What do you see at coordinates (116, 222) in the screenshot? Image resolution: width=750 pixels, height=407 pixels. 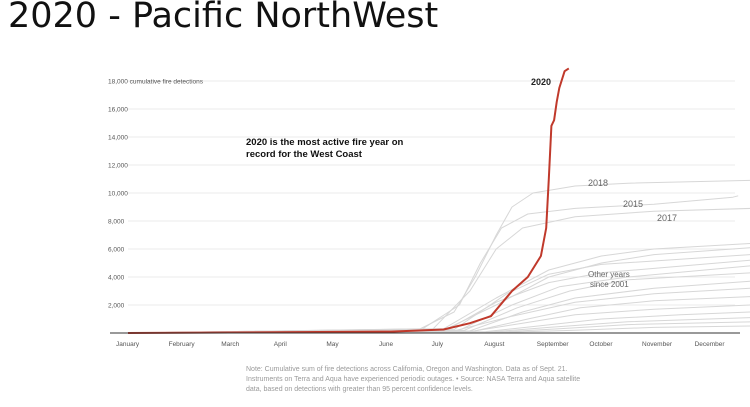 I see `y-tick-label: 8,000` at bounding box center [116, 222].